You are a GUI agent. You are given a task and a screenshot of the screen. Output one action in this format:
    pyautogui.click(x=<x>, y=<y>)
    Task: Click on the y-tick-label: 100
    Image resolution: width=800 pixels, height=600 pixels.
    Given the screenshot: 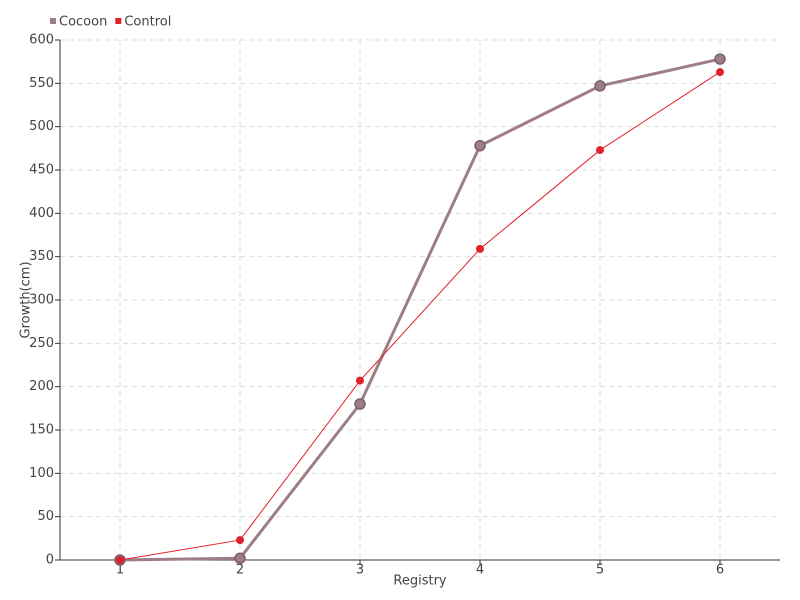 What is the action you would take?
    pyautogui.click(x=41, y=473)
    